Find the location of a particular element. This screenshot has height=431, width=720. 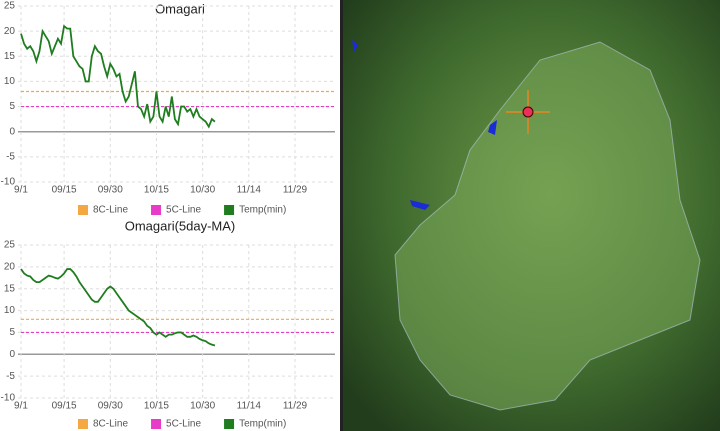

map-marker is located at coordinates (528, 112).